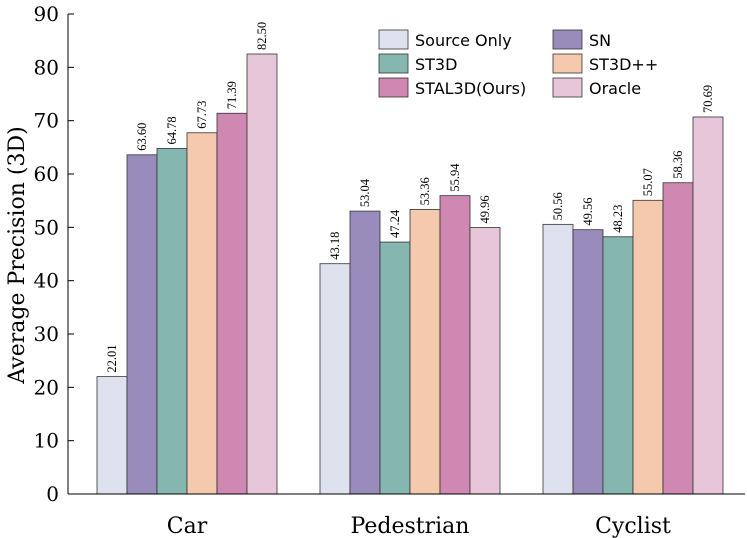 This screenshot has height=538, width=747. I want to click on legend-label: Source Only, so click(463, 40).